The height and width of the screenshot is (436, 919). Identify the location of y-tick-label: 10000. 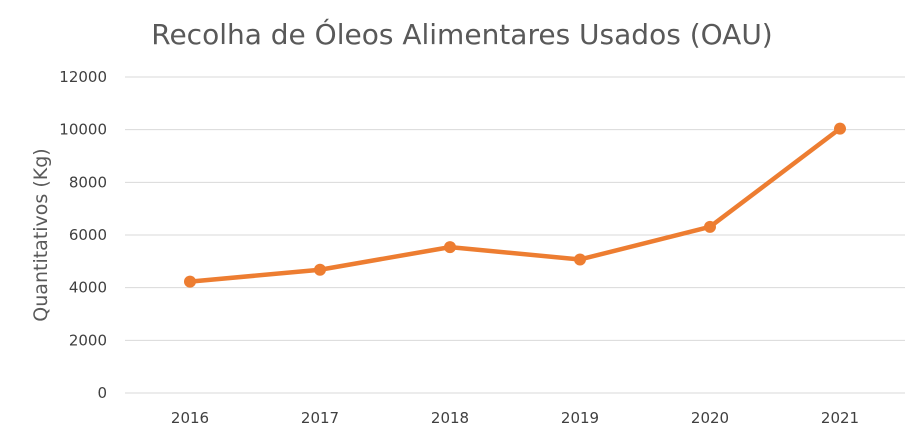
(83, 130).